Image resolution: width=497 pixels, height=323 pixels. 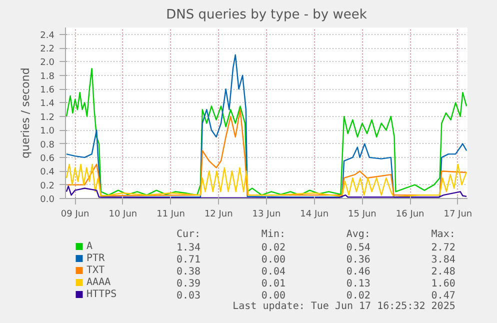 What do you see at coordinates (273, 234) in the screenshot?
I see `text: Min:` at bounding box center [273, 234].